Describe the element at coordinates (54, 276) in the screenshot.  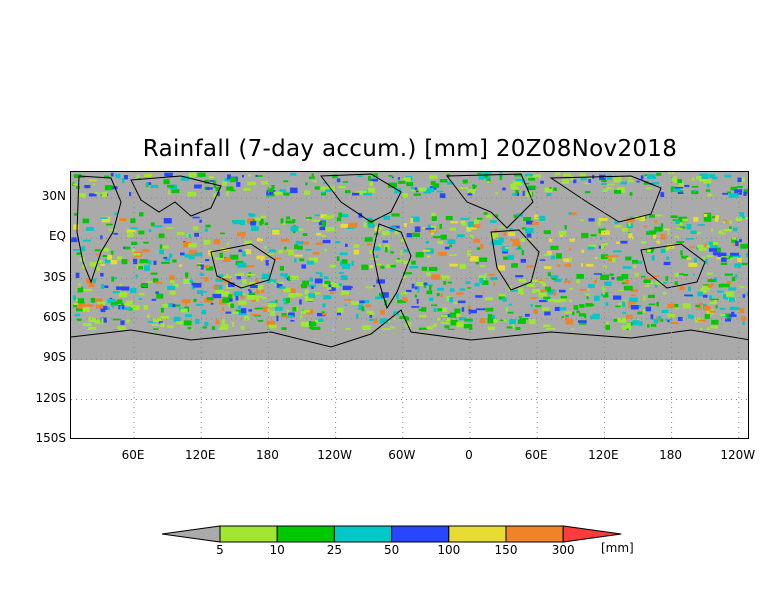
I see `latitude-label: 30S` at that location.